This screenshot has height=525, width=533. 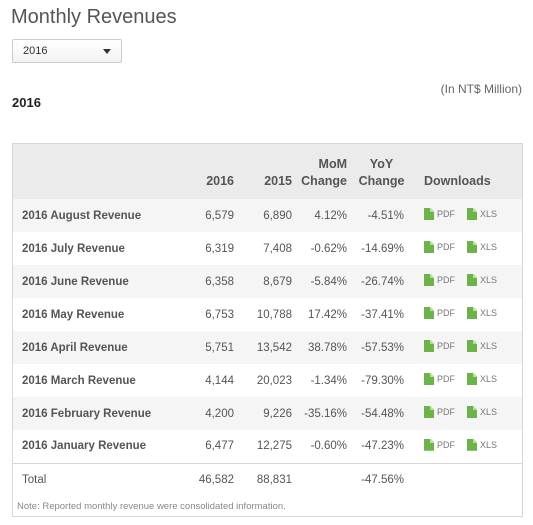 What do you see at coordinates (278, 181) in the screenshot?
I see `header-2015: 2015` at bounding box center [278, 181].